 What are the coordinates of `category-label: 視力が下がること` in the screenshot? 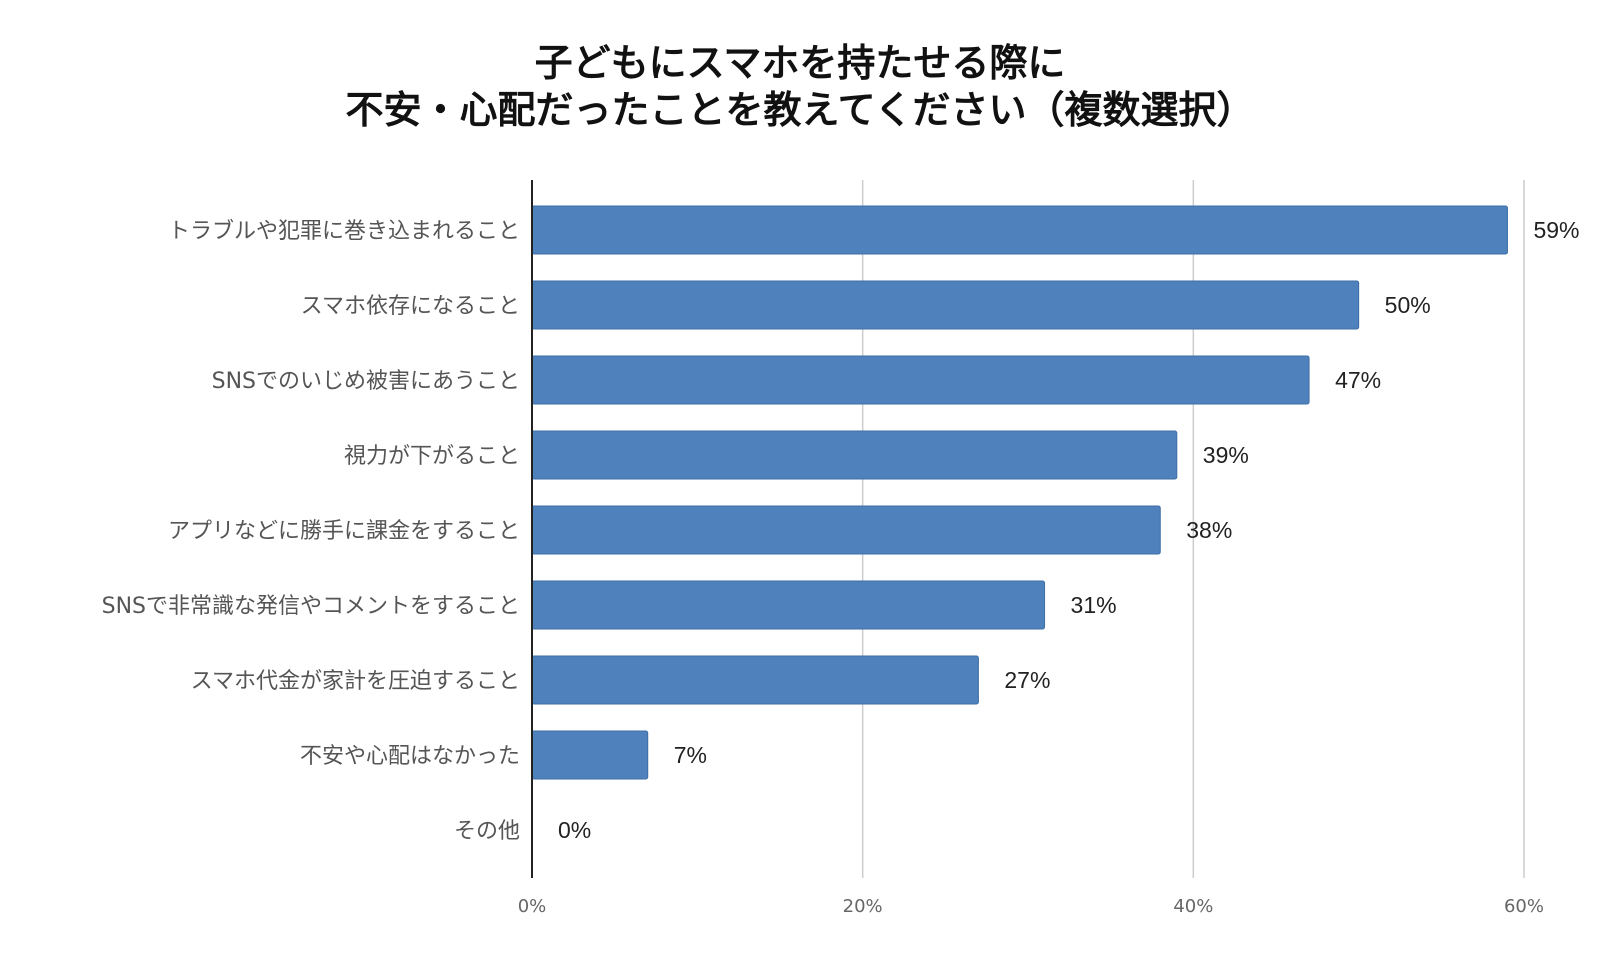 It's located at (432, 456).